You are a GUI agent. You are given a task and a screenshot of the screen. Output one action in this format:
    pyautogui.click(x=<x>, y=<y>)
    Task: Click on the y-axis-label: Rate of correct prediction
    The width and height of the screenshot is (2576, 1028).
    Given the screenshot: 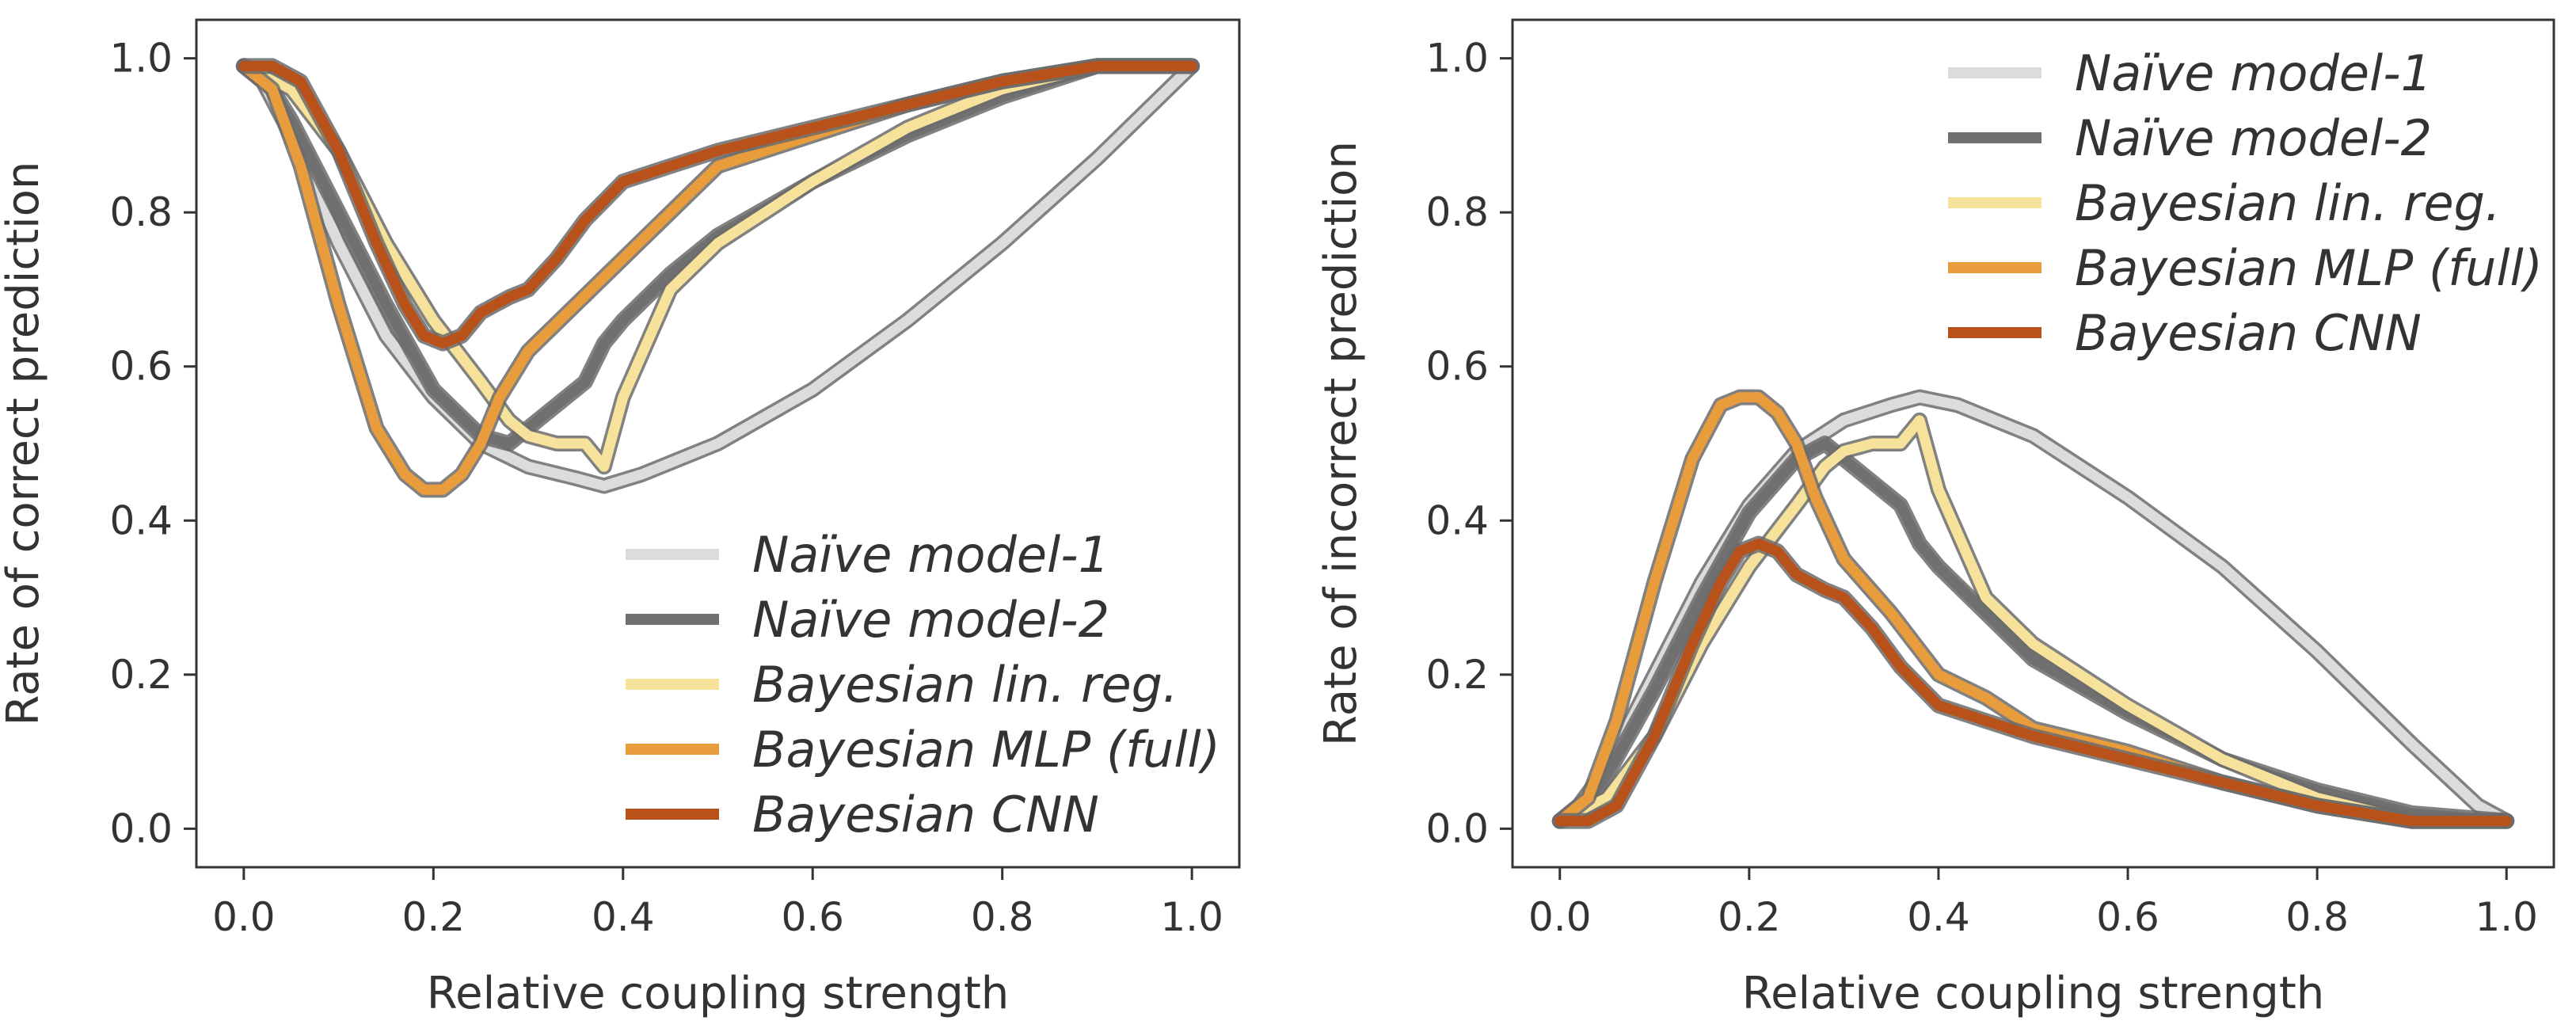 What is the action you would take?
    pyautogui.click(x=24, y=444)
    